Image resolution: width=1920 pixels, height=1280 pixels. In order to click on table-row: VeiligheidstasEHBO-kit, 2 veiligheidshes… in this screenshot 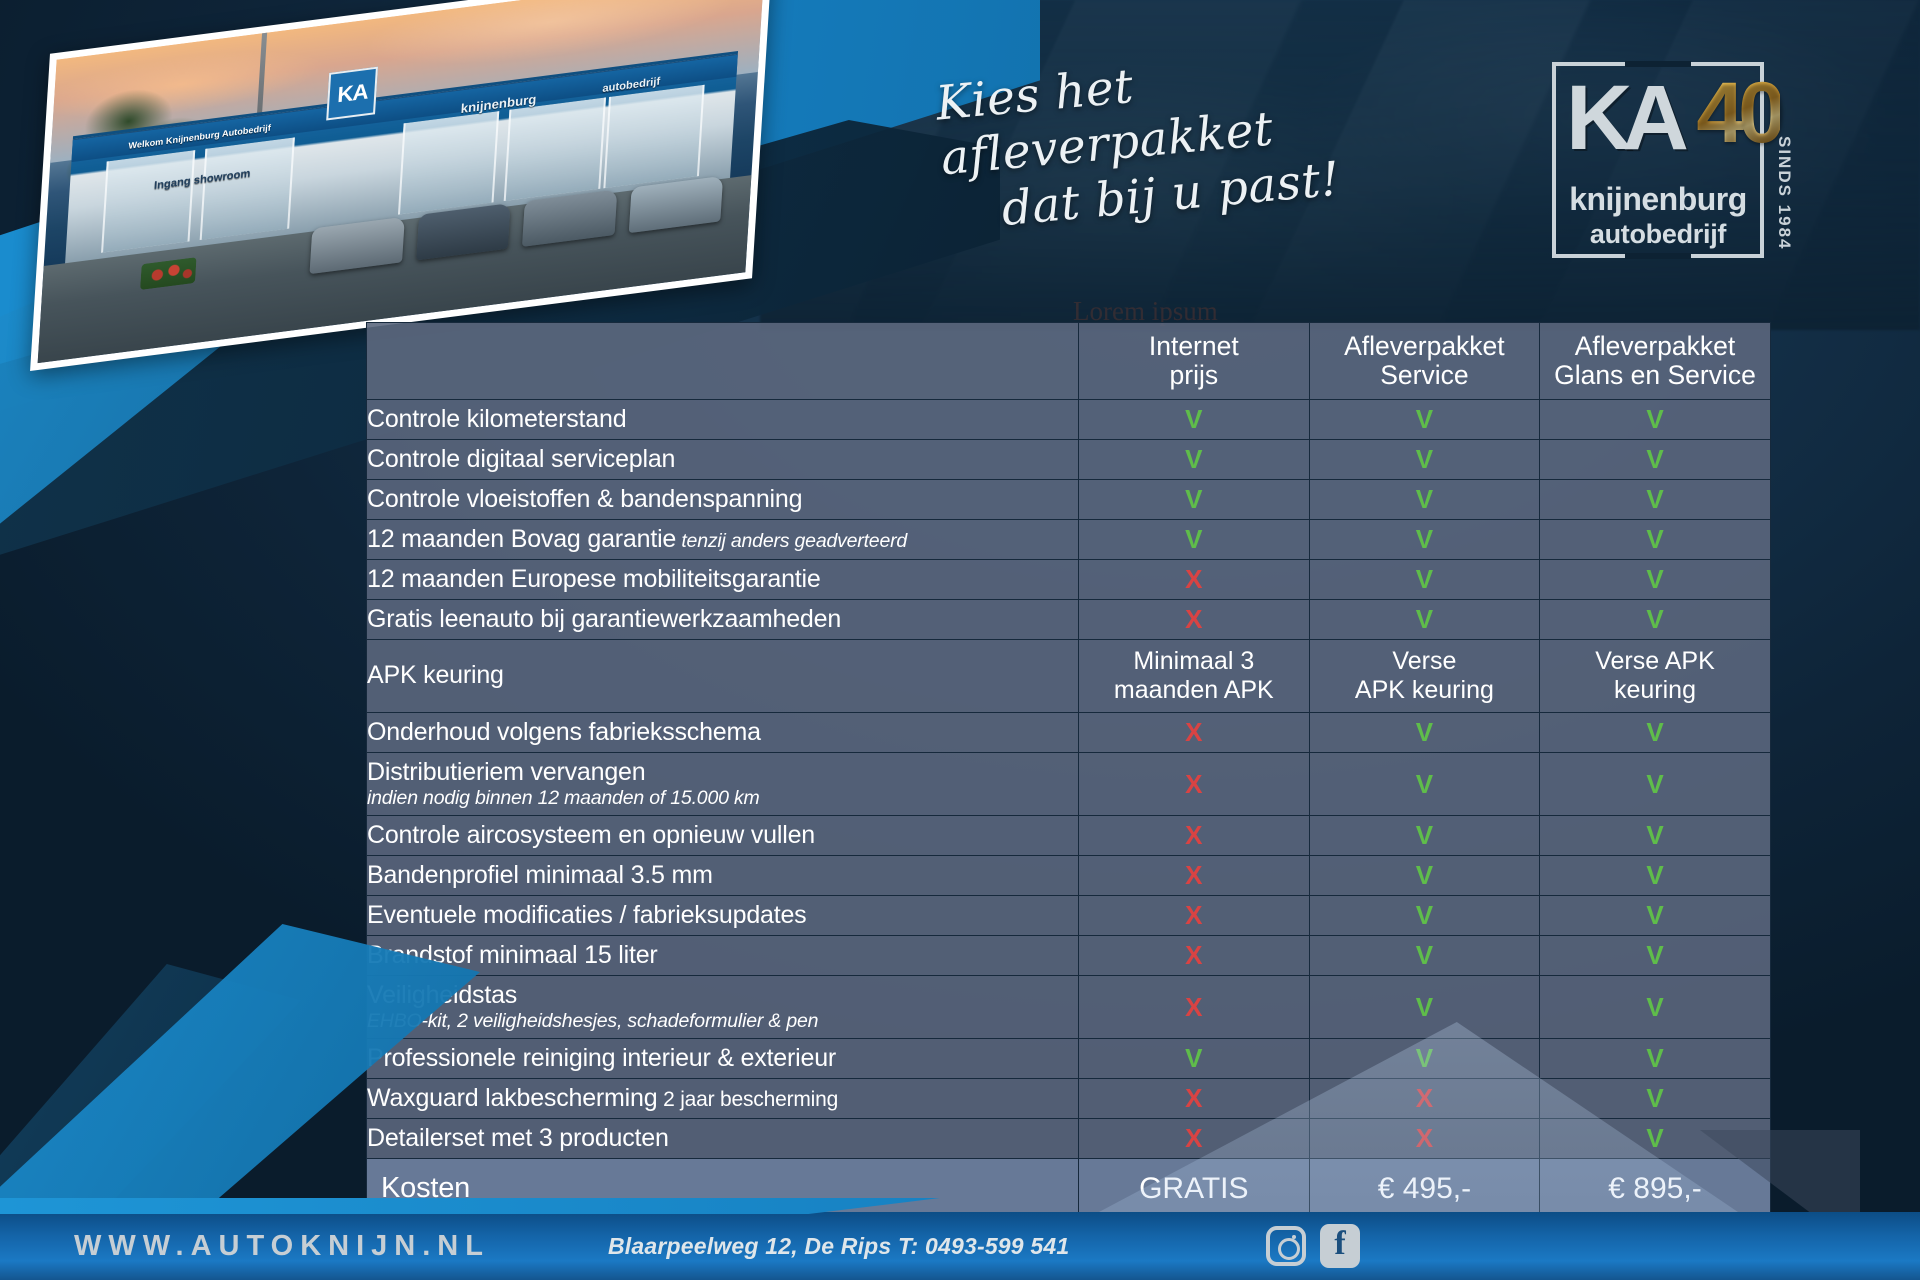, I will do `click(1068, 1007)`.